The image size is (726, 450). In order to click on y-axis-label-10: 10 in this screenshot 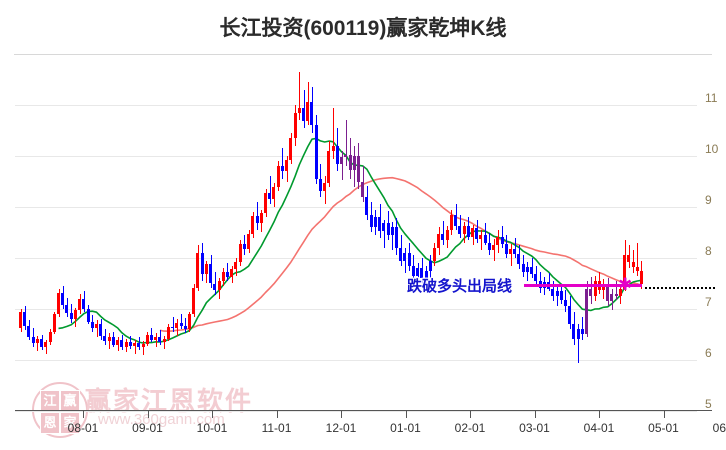, I will do `click(712, 149)`.